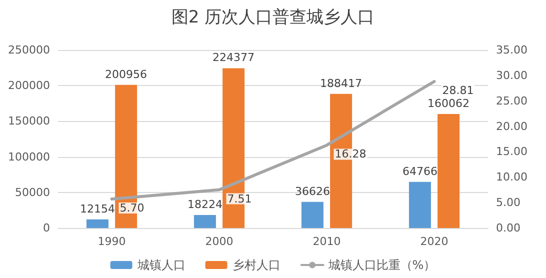  What do you see at coordinates (434, 241) in the screenshot?
I see `x-tick-label: 2020` at bounding box center [434, 241].